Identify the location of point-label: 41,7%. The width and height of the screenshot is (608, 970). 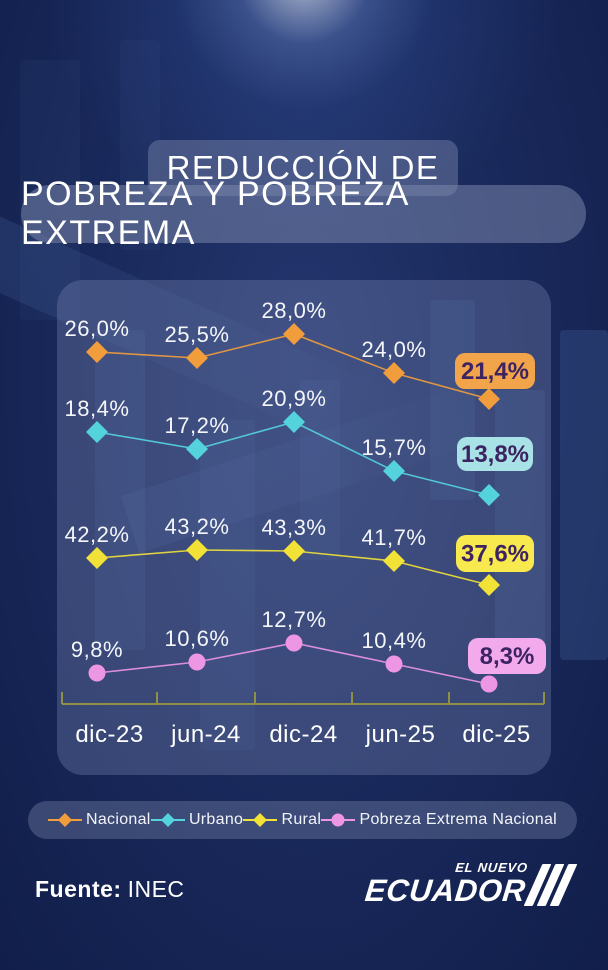
(394, 537).